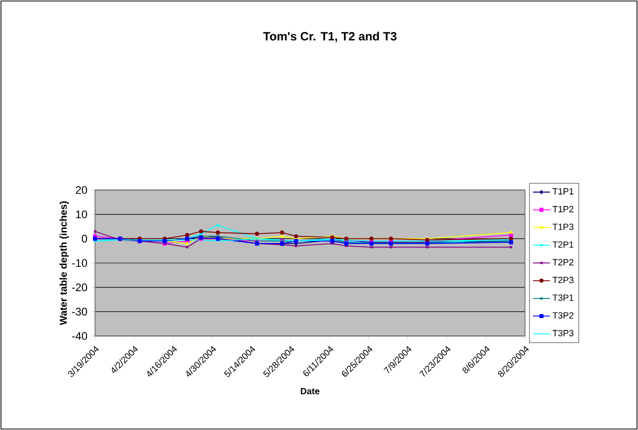  Describe the element at coordinates (563, 262) in the screenshot. I see `legend-label: T2P2` at that location.